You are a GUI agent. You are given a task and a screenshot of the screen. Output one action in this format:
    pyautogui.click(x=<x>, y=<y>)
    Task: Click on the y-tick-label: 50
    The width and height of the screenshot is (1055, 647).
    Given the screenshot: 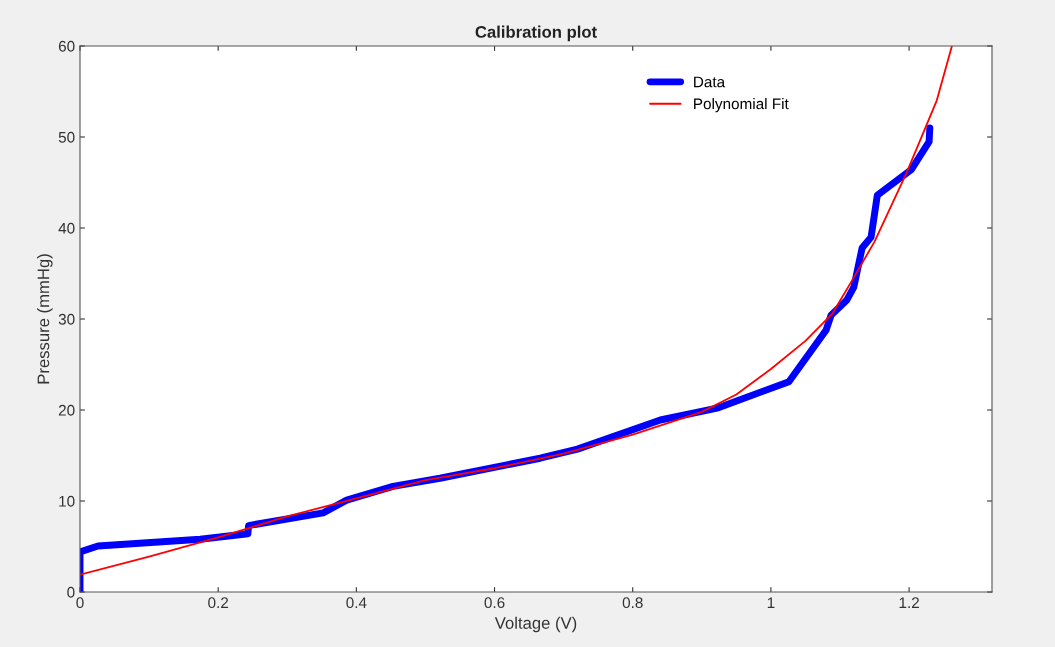 What is the action you would take?
    pyautogui.click(x=66, y=137)
    